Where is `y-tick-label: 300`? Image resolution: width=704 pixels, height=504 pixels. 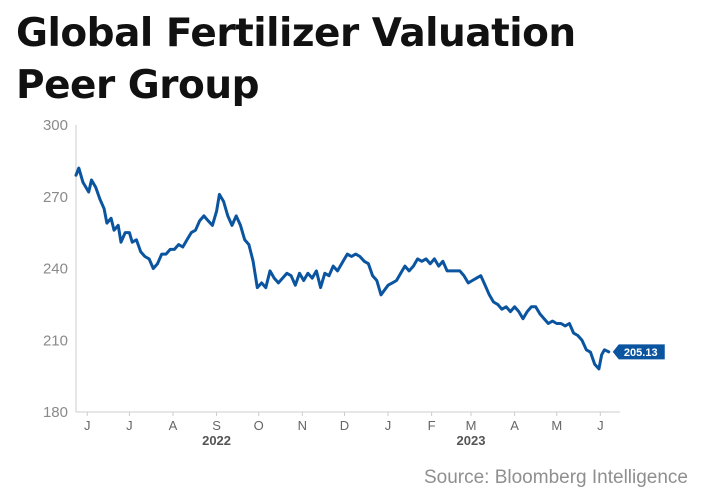 y-tick-label: 300 is located at coordinates (55, 125).